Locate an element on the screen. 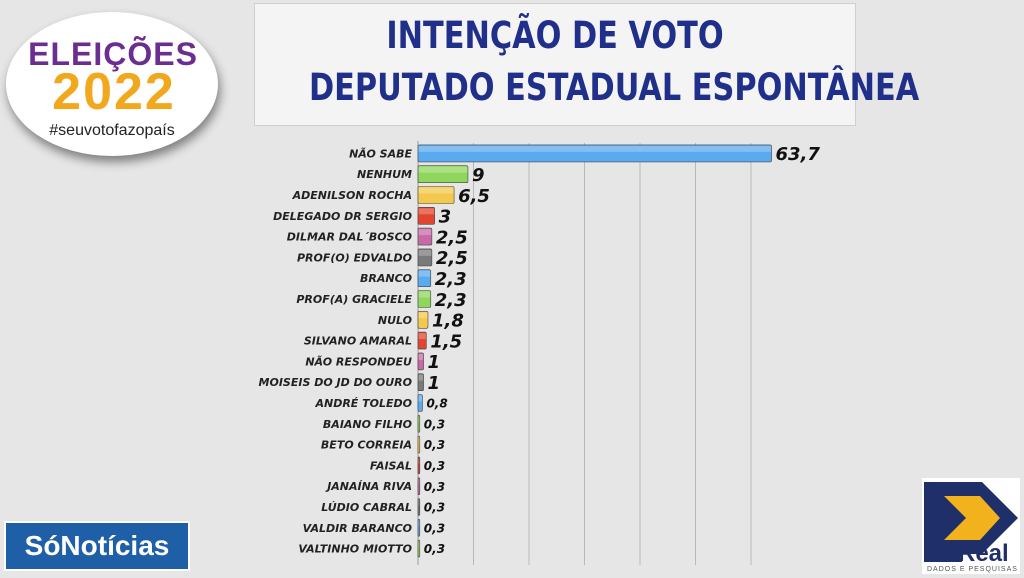 Image resolution: width=1024 pixels, height=578 pixels. category-label: FAISAL is located at coordinates (391, 465).